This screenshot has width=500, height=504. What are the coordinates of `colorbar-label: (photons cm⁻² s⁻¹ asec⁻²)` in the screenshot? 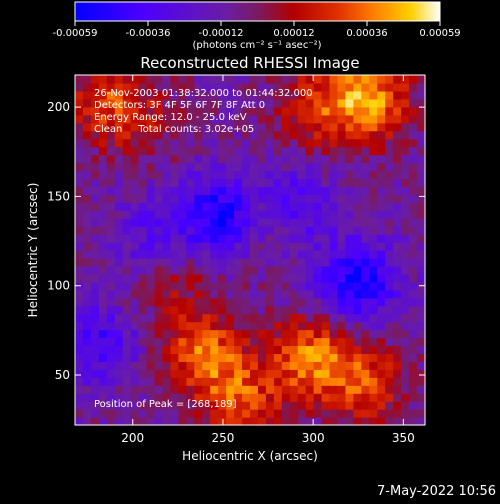 It's located at (256, 45).